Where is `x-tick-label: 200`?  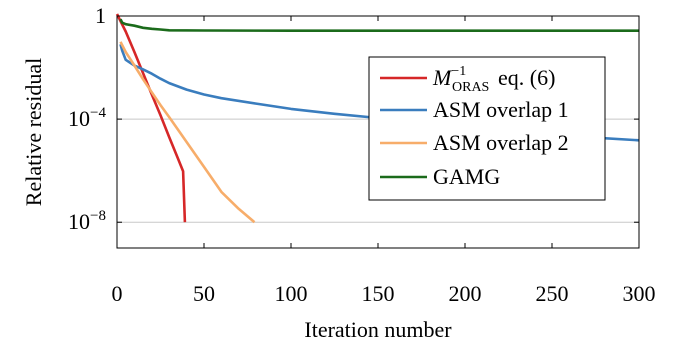
x-tick-label: 200 is located at coordinates (465, 293).